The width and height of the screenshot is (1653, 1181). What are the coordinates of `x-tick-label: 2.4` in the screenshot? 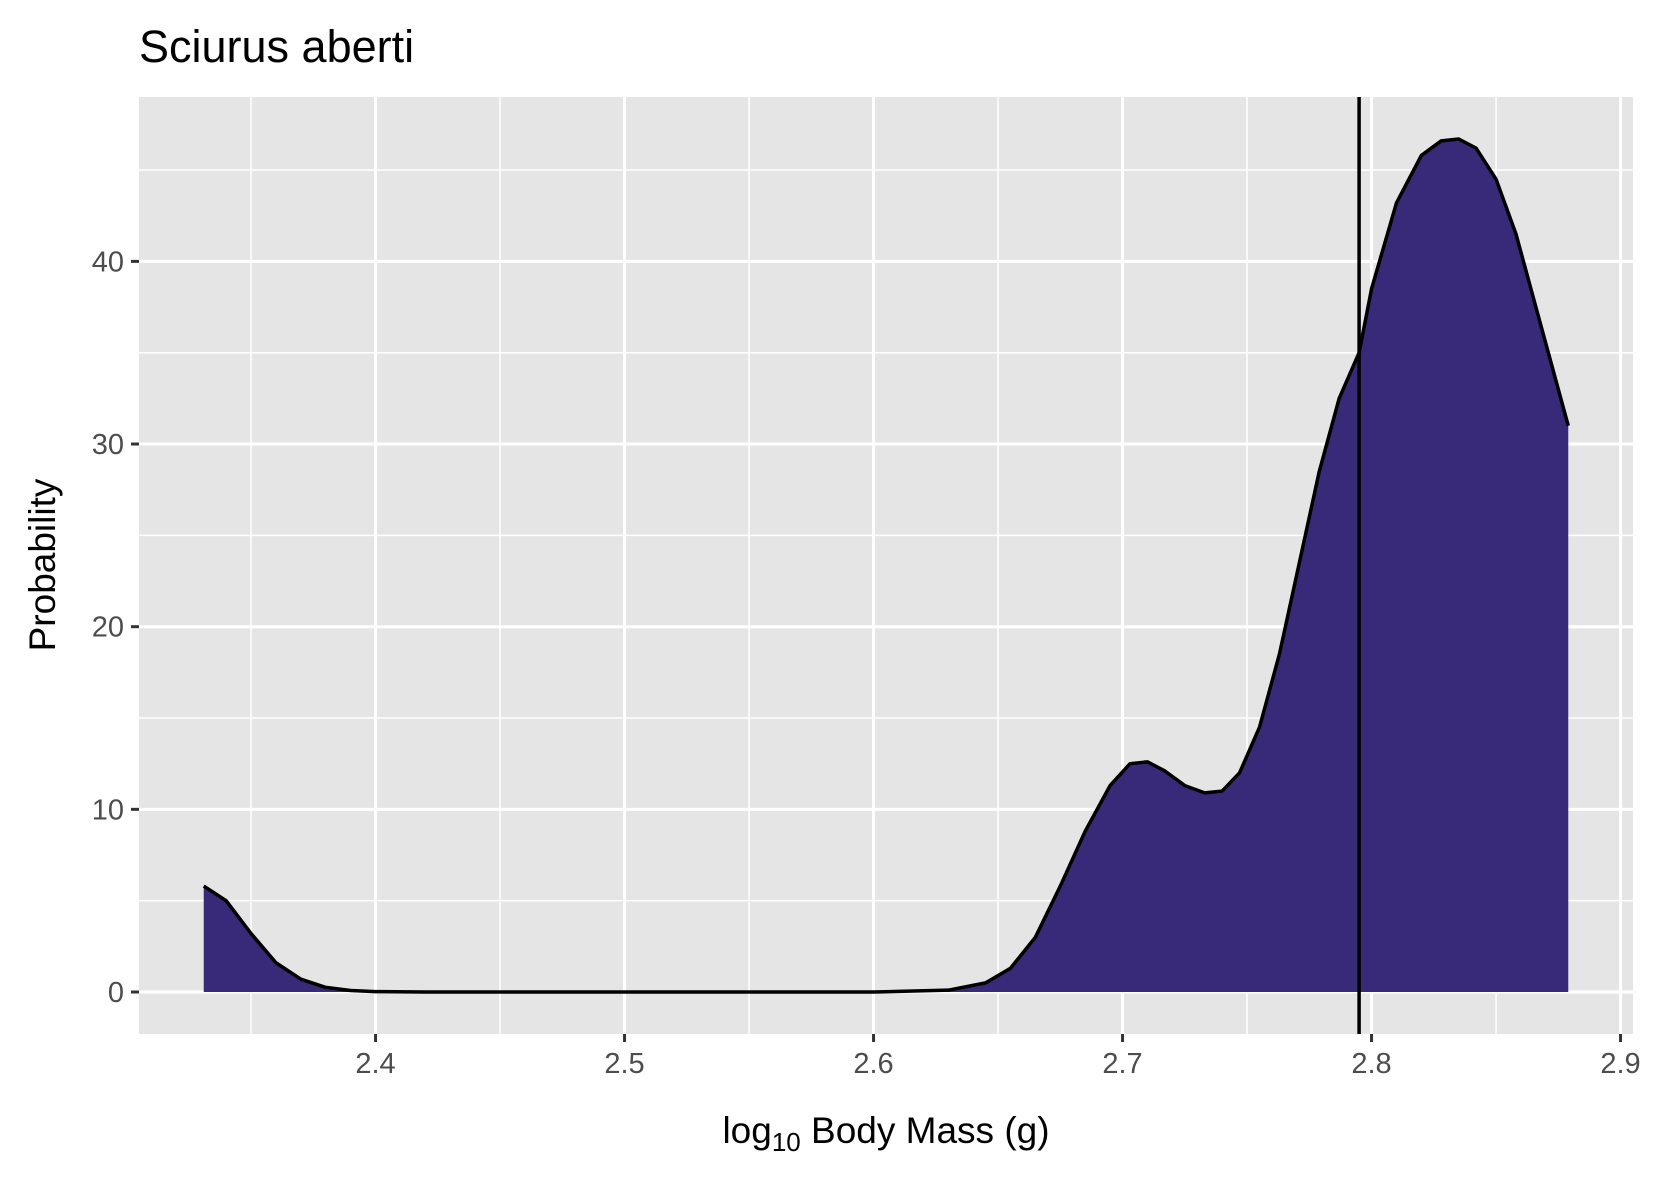 It's located at (375, 1064).